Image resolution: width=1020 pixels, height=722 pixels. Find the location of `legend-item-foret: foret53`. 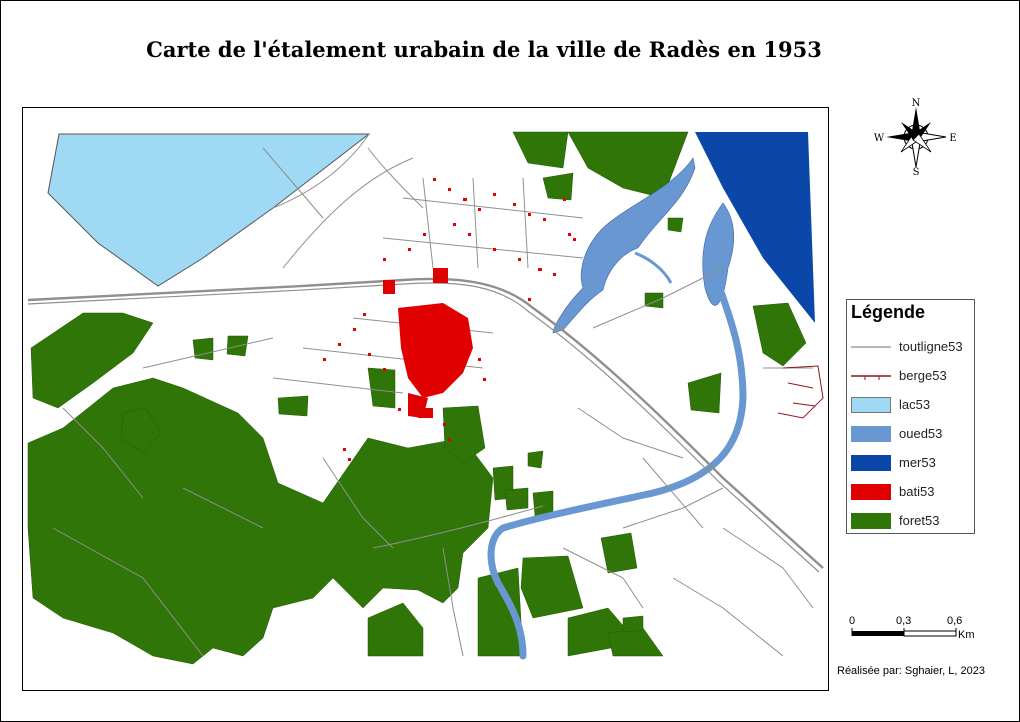

legend-item-foret: foret53 is located at coordinates (910, 521).